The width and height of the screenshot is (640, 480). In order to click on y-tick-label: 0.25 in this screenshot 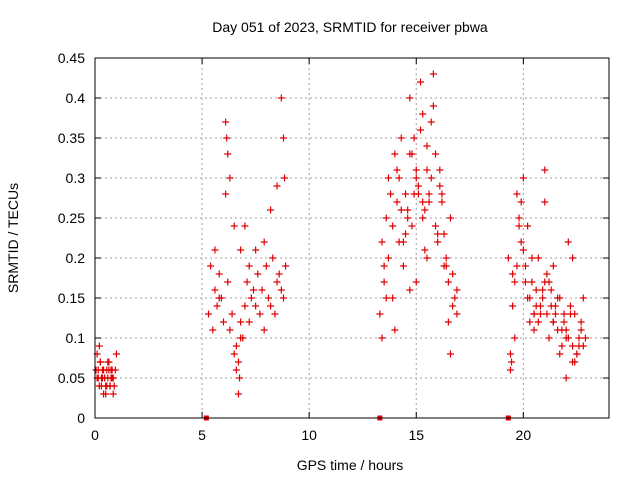, I will do `click(71, 218)`.